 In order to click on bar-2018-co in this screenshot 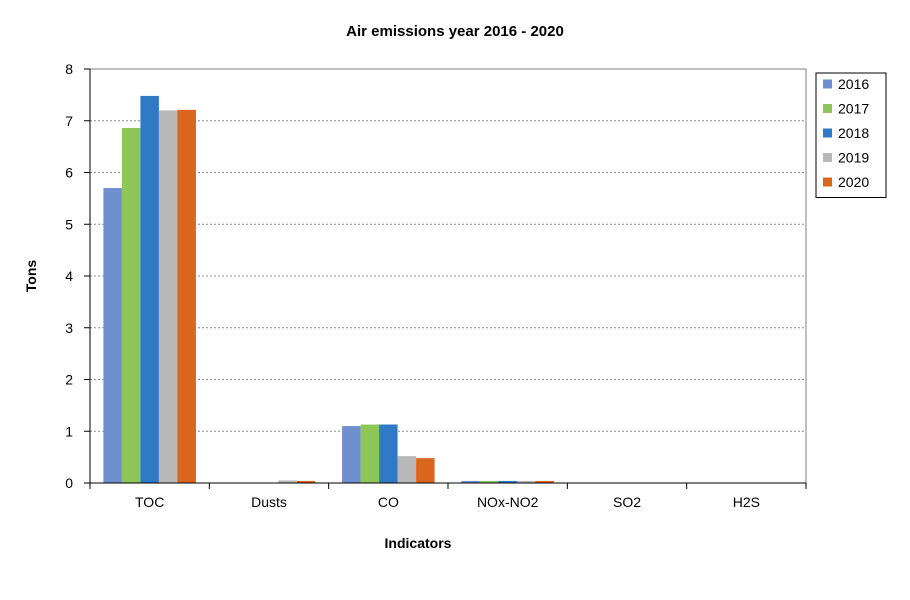, I will do `click(388, 453)`.